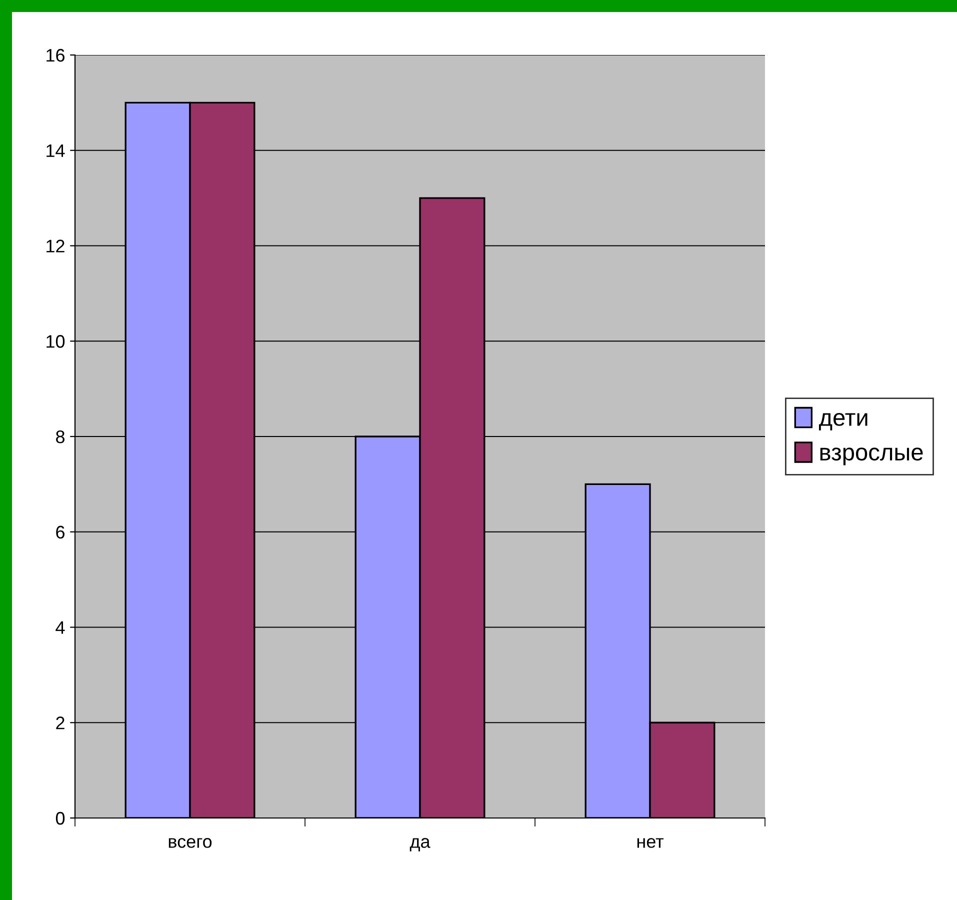  Describe the element at coordinates (60, 818) in the screenshot. I see `y-tick-label: 0` at that location.